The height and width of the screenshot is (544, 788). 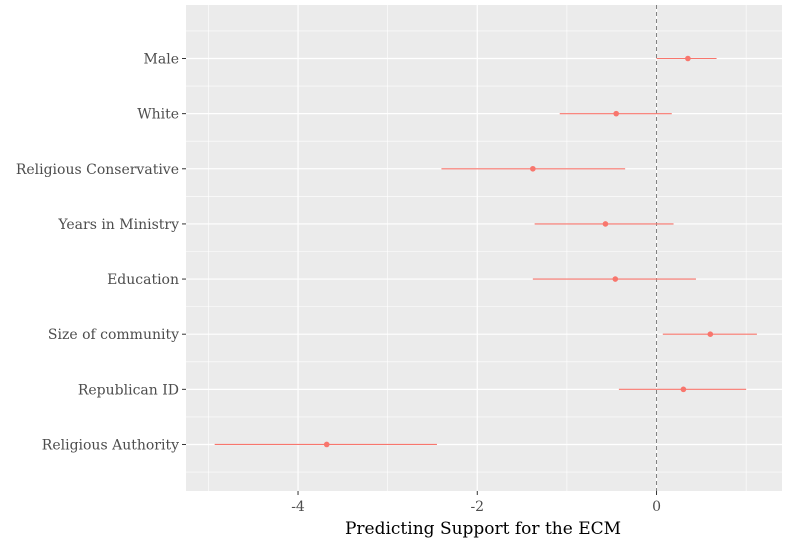 I want to click on x-tick-label: 0, so click(x=656, y=507).